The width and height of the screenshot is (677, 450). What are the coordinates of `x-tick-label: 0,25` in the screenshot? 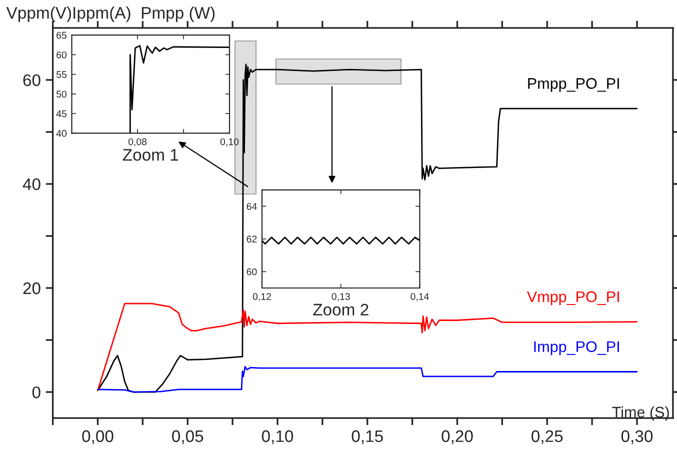 It's located at (547, 437).